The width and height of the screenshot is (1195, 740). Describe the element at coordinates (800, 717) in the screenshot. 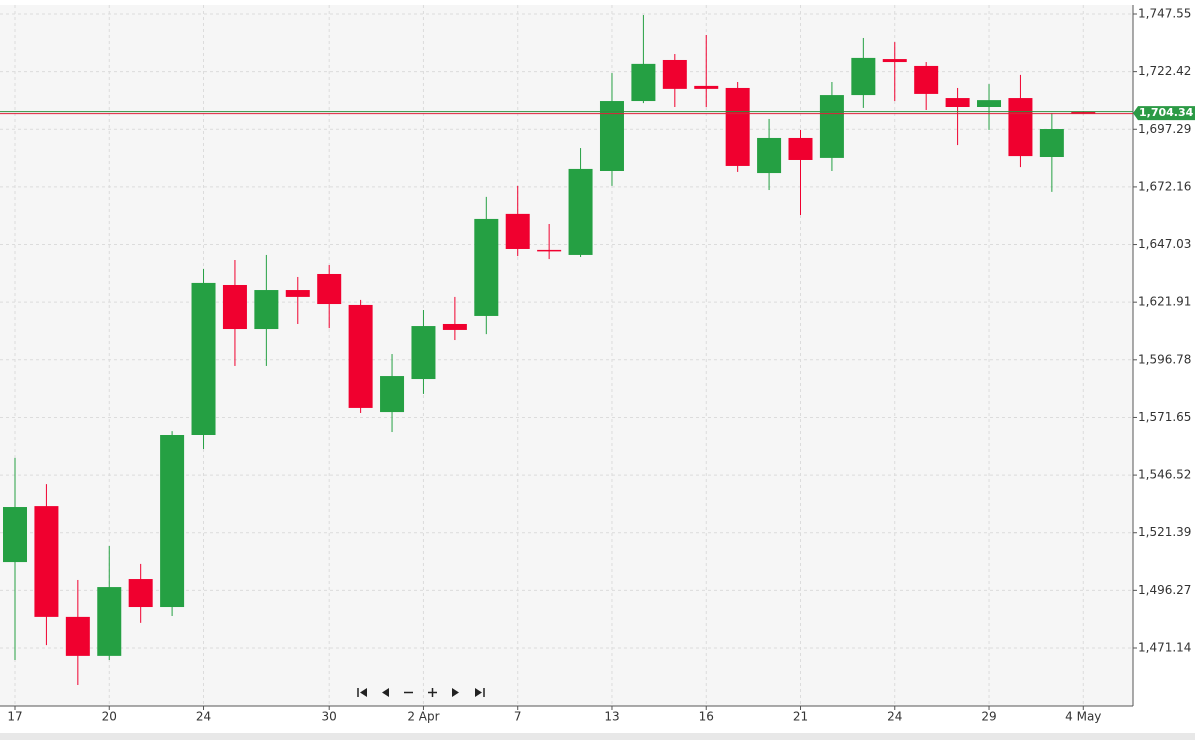

I see `x-tick-label: 21` at that location.